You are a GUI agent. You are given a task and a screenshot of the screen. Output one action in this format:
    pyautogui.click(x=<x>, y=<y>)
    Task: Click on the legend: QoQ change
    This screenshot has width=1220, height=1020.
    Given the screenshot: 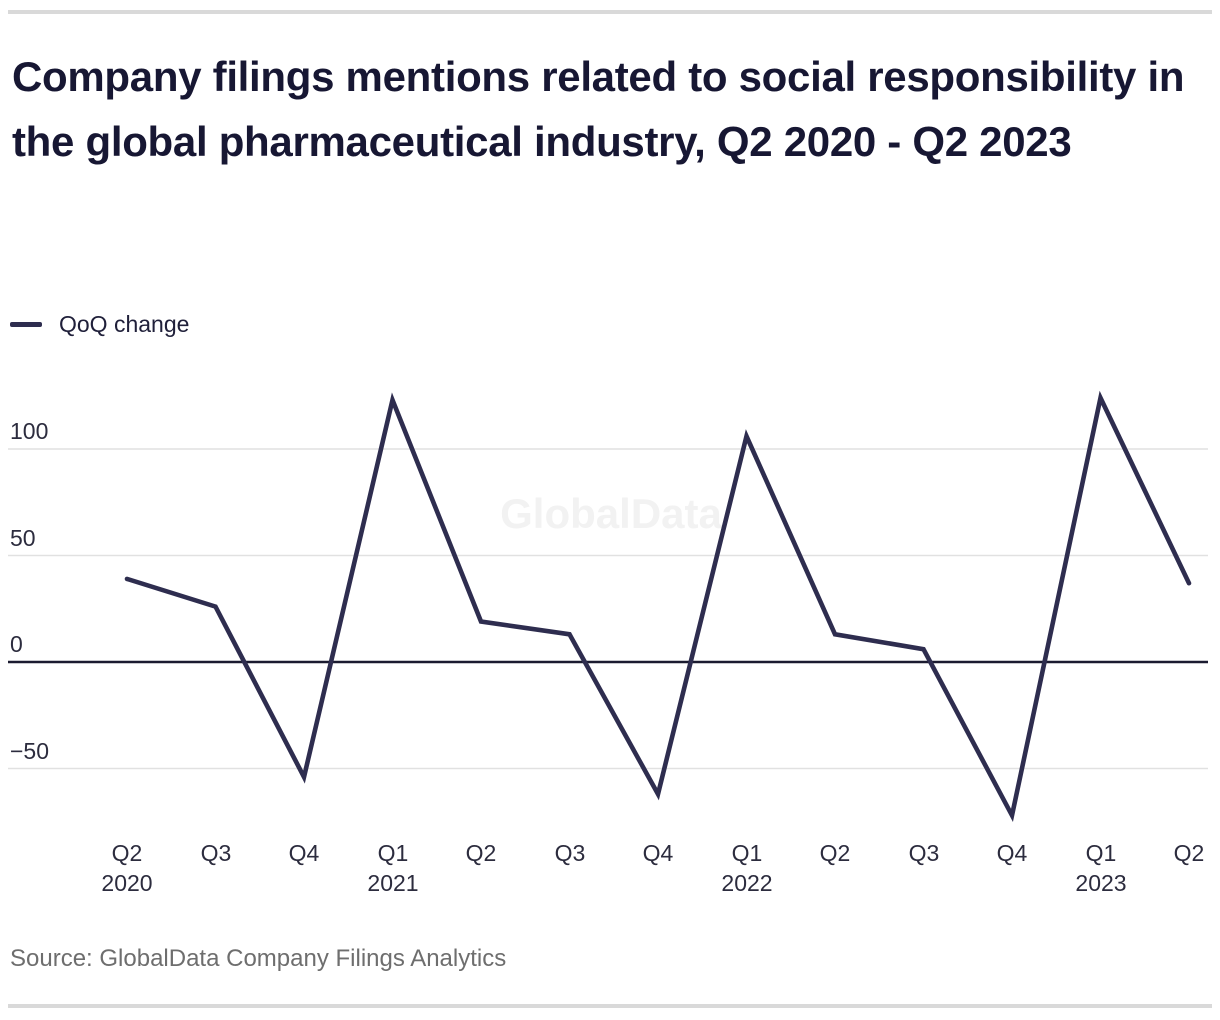 What is the action you would take?
    pyautogui.click(x=99, y=324)
    